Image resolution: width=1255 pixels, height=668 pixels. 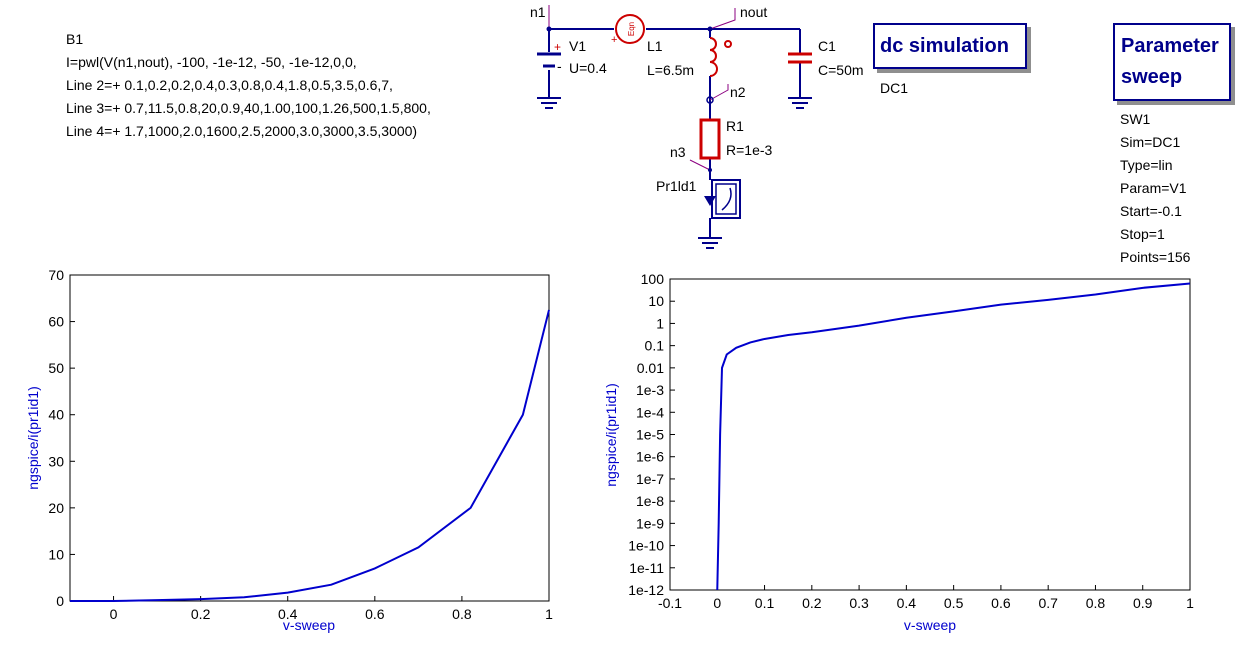 I want to click on chart1-ytick-label: 60, so click(x=56, y=322).